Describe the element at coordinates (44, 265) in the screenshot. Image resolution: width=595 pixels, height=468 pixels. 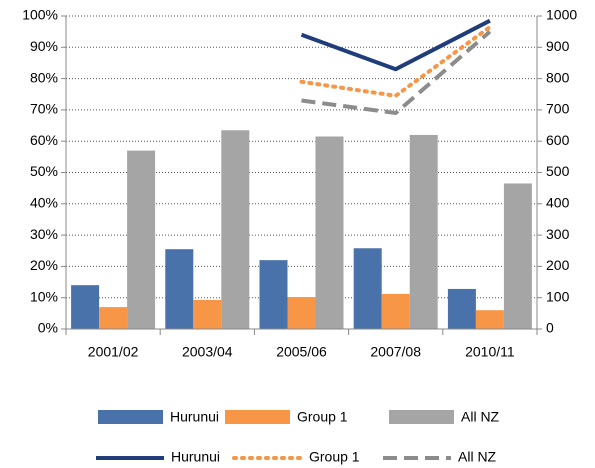
I see `y-tick-label: 20%` at that location.